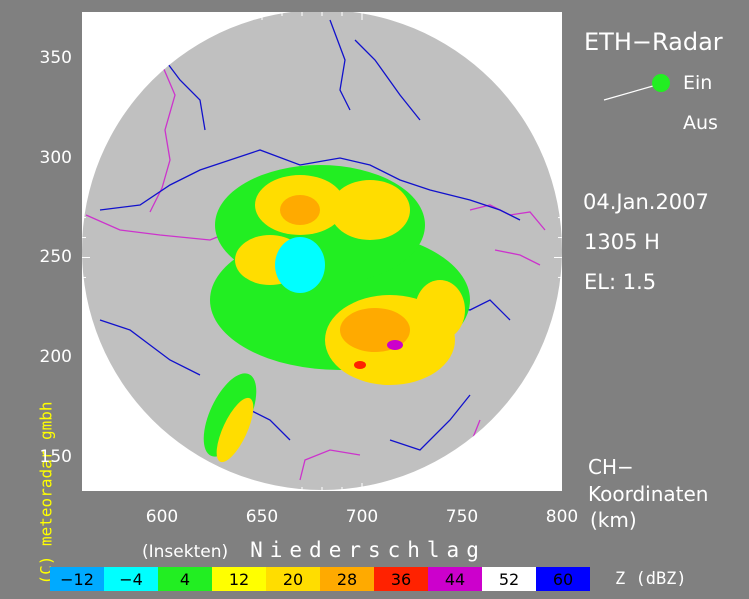 This screenshot has height=599, width=749. I want to click on y-tick-label: 250, so click(55, 257).